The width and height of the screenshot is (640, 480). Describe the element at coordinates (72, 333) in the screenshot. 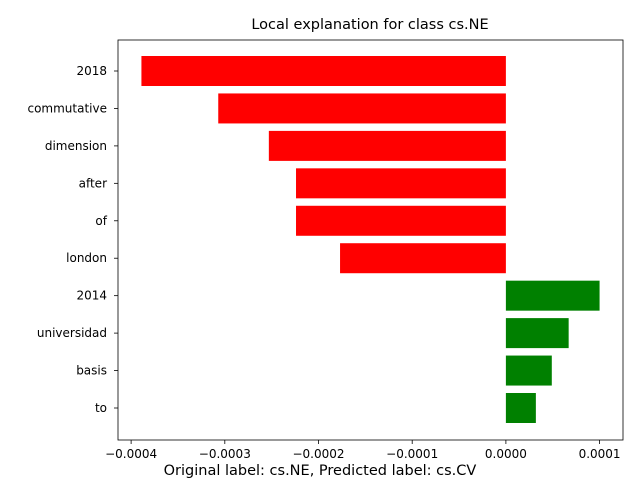

I see `y-tick-label: universidad` at that location.